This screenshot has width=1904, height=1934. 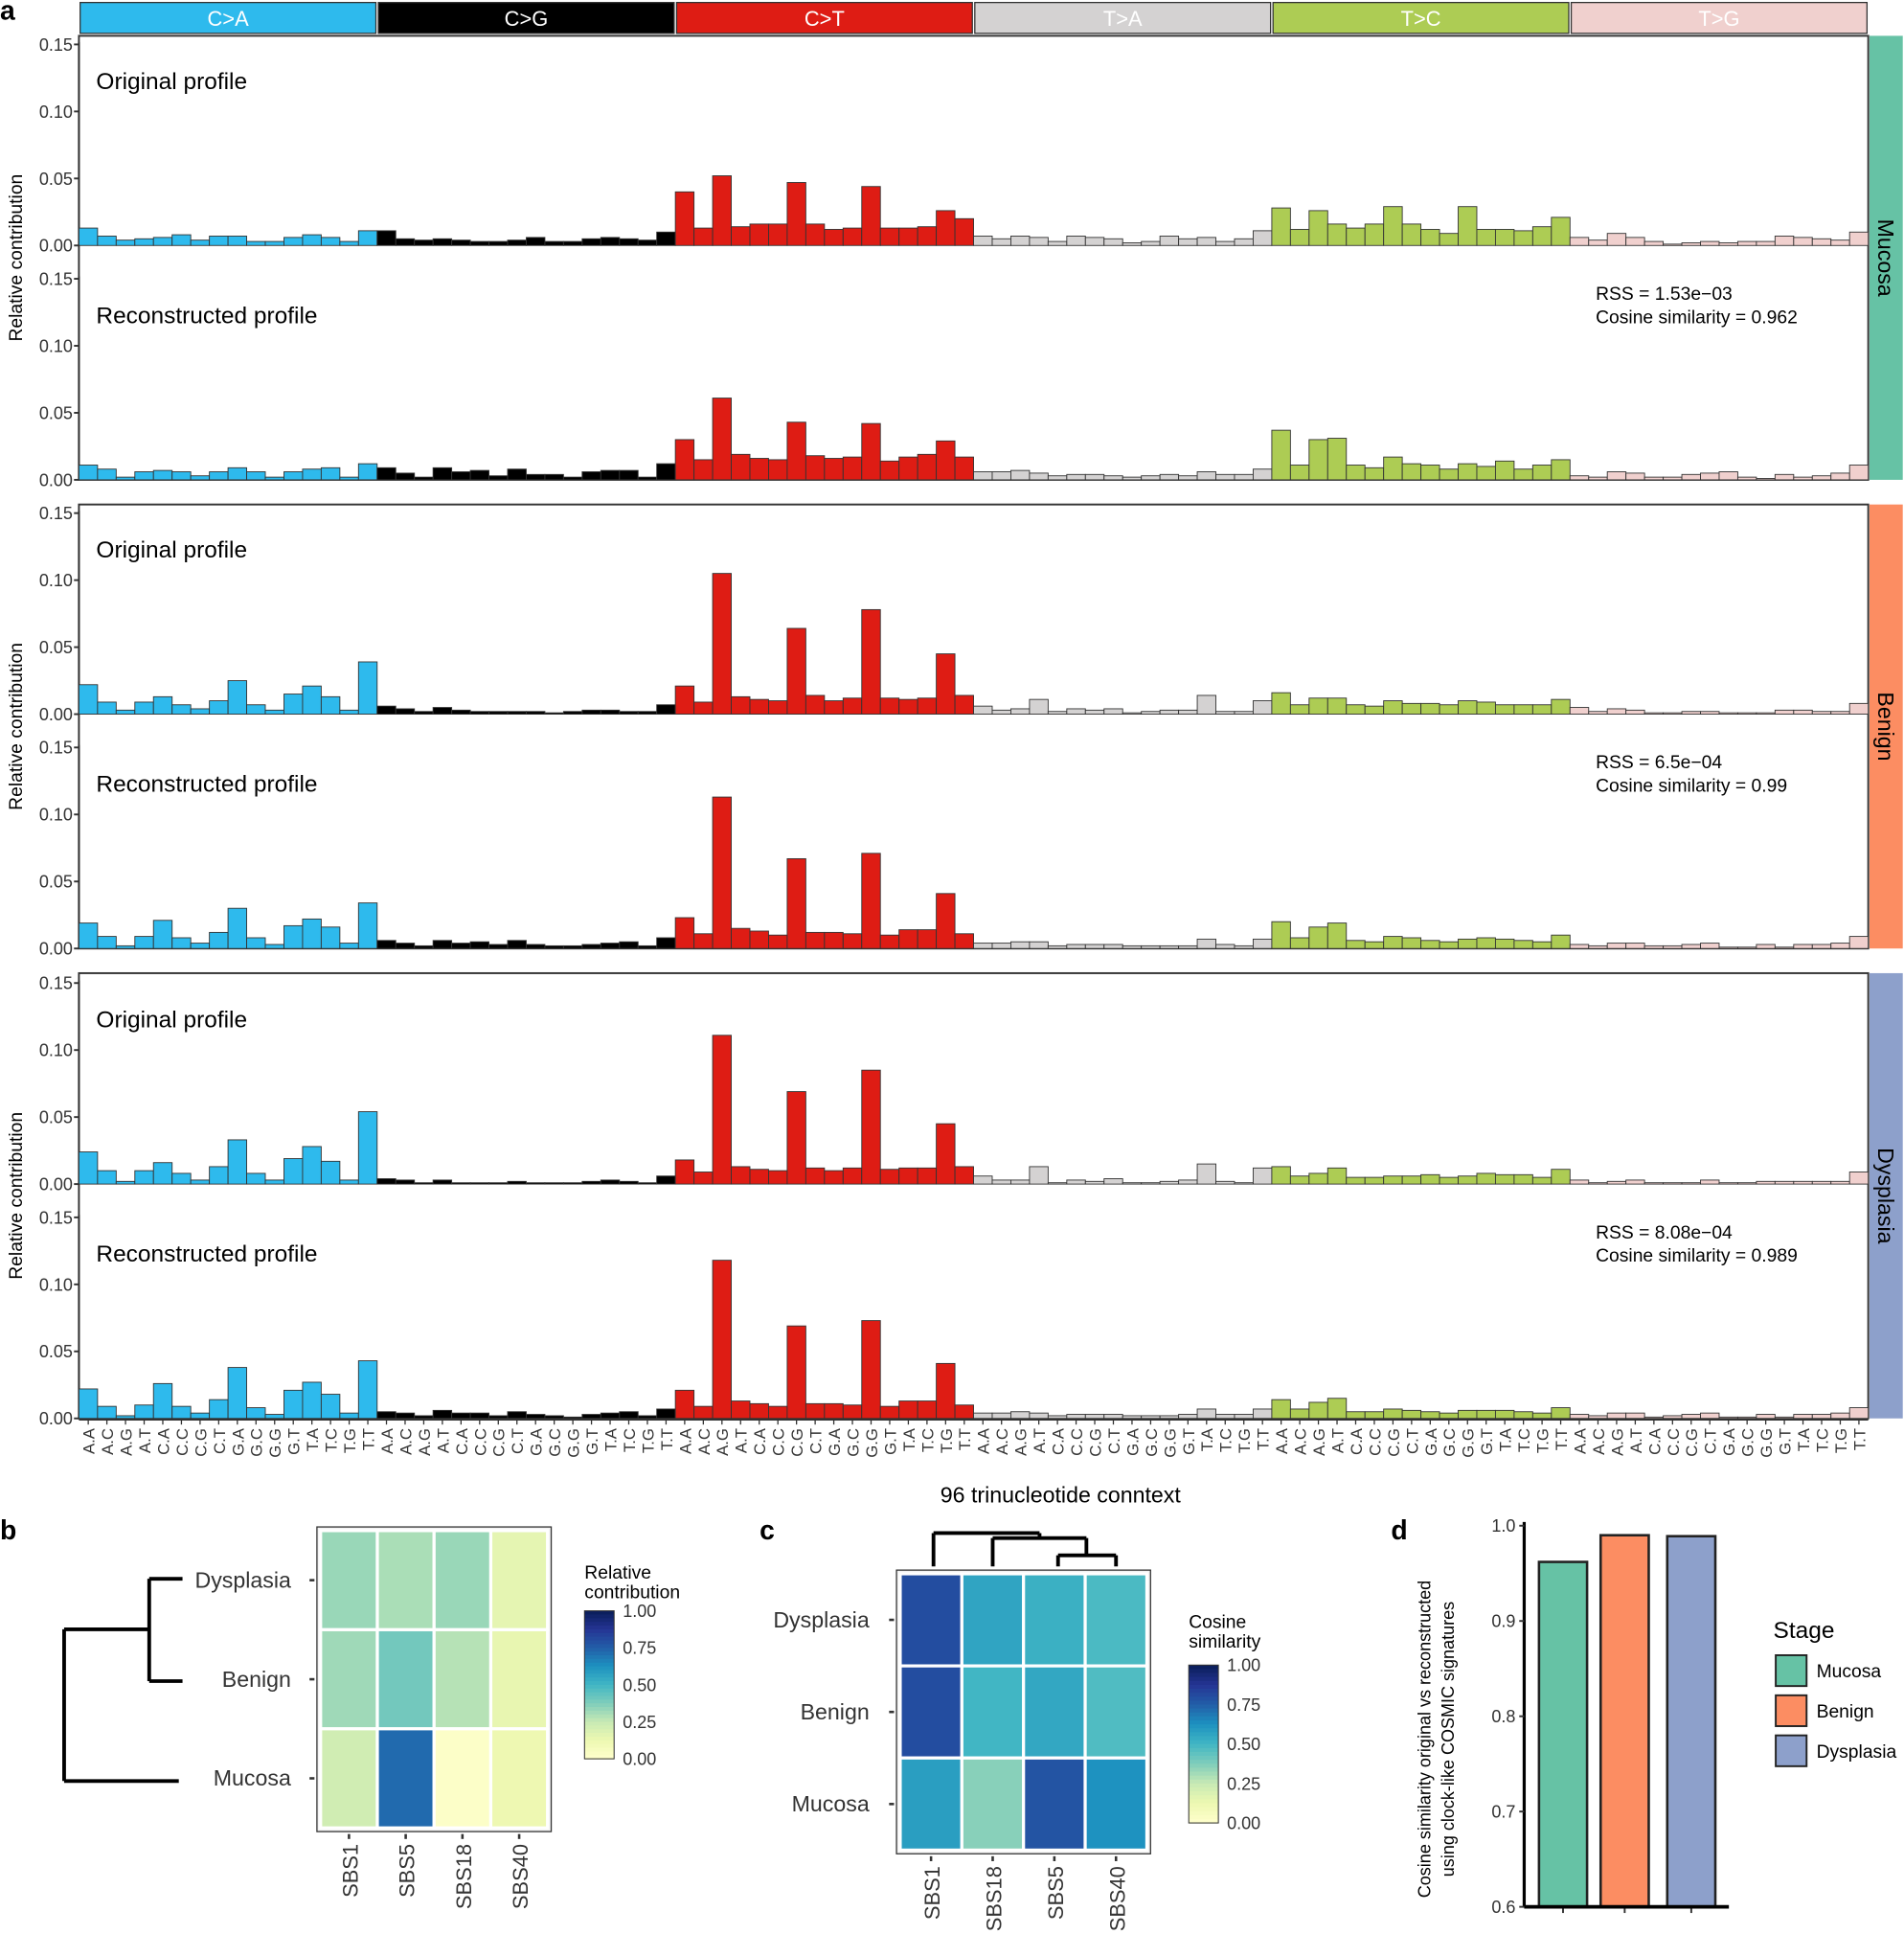 I want to click on profile-label: Reconstructed profile, so click(x=206, y=1254).